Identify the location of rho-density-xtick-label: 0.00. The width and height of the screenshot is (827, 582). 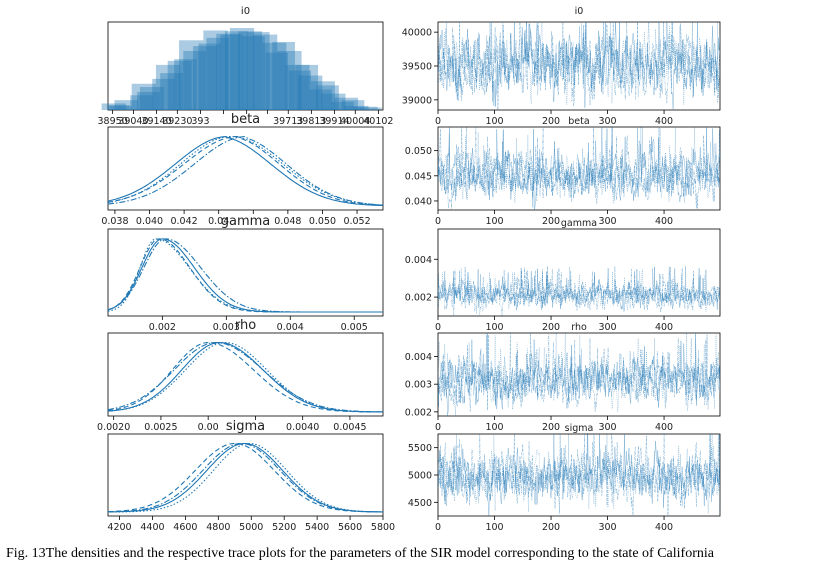
(208, 427).